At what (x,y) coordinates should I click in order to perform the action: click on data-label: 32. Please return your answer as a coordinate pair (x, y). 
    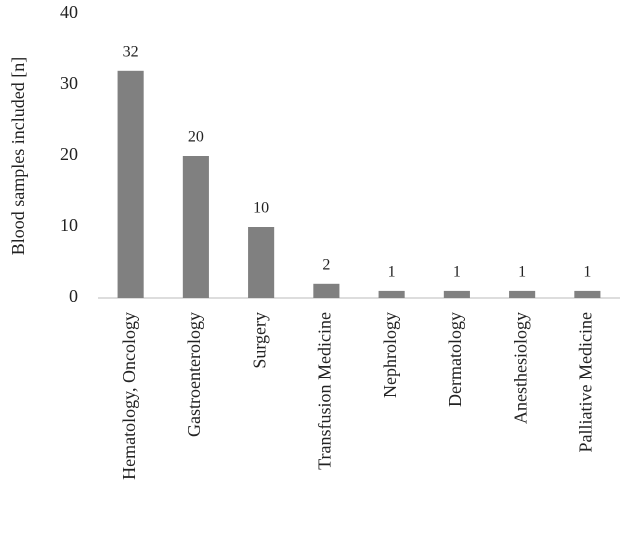
    Looking at the image, I should click on (131, 51).